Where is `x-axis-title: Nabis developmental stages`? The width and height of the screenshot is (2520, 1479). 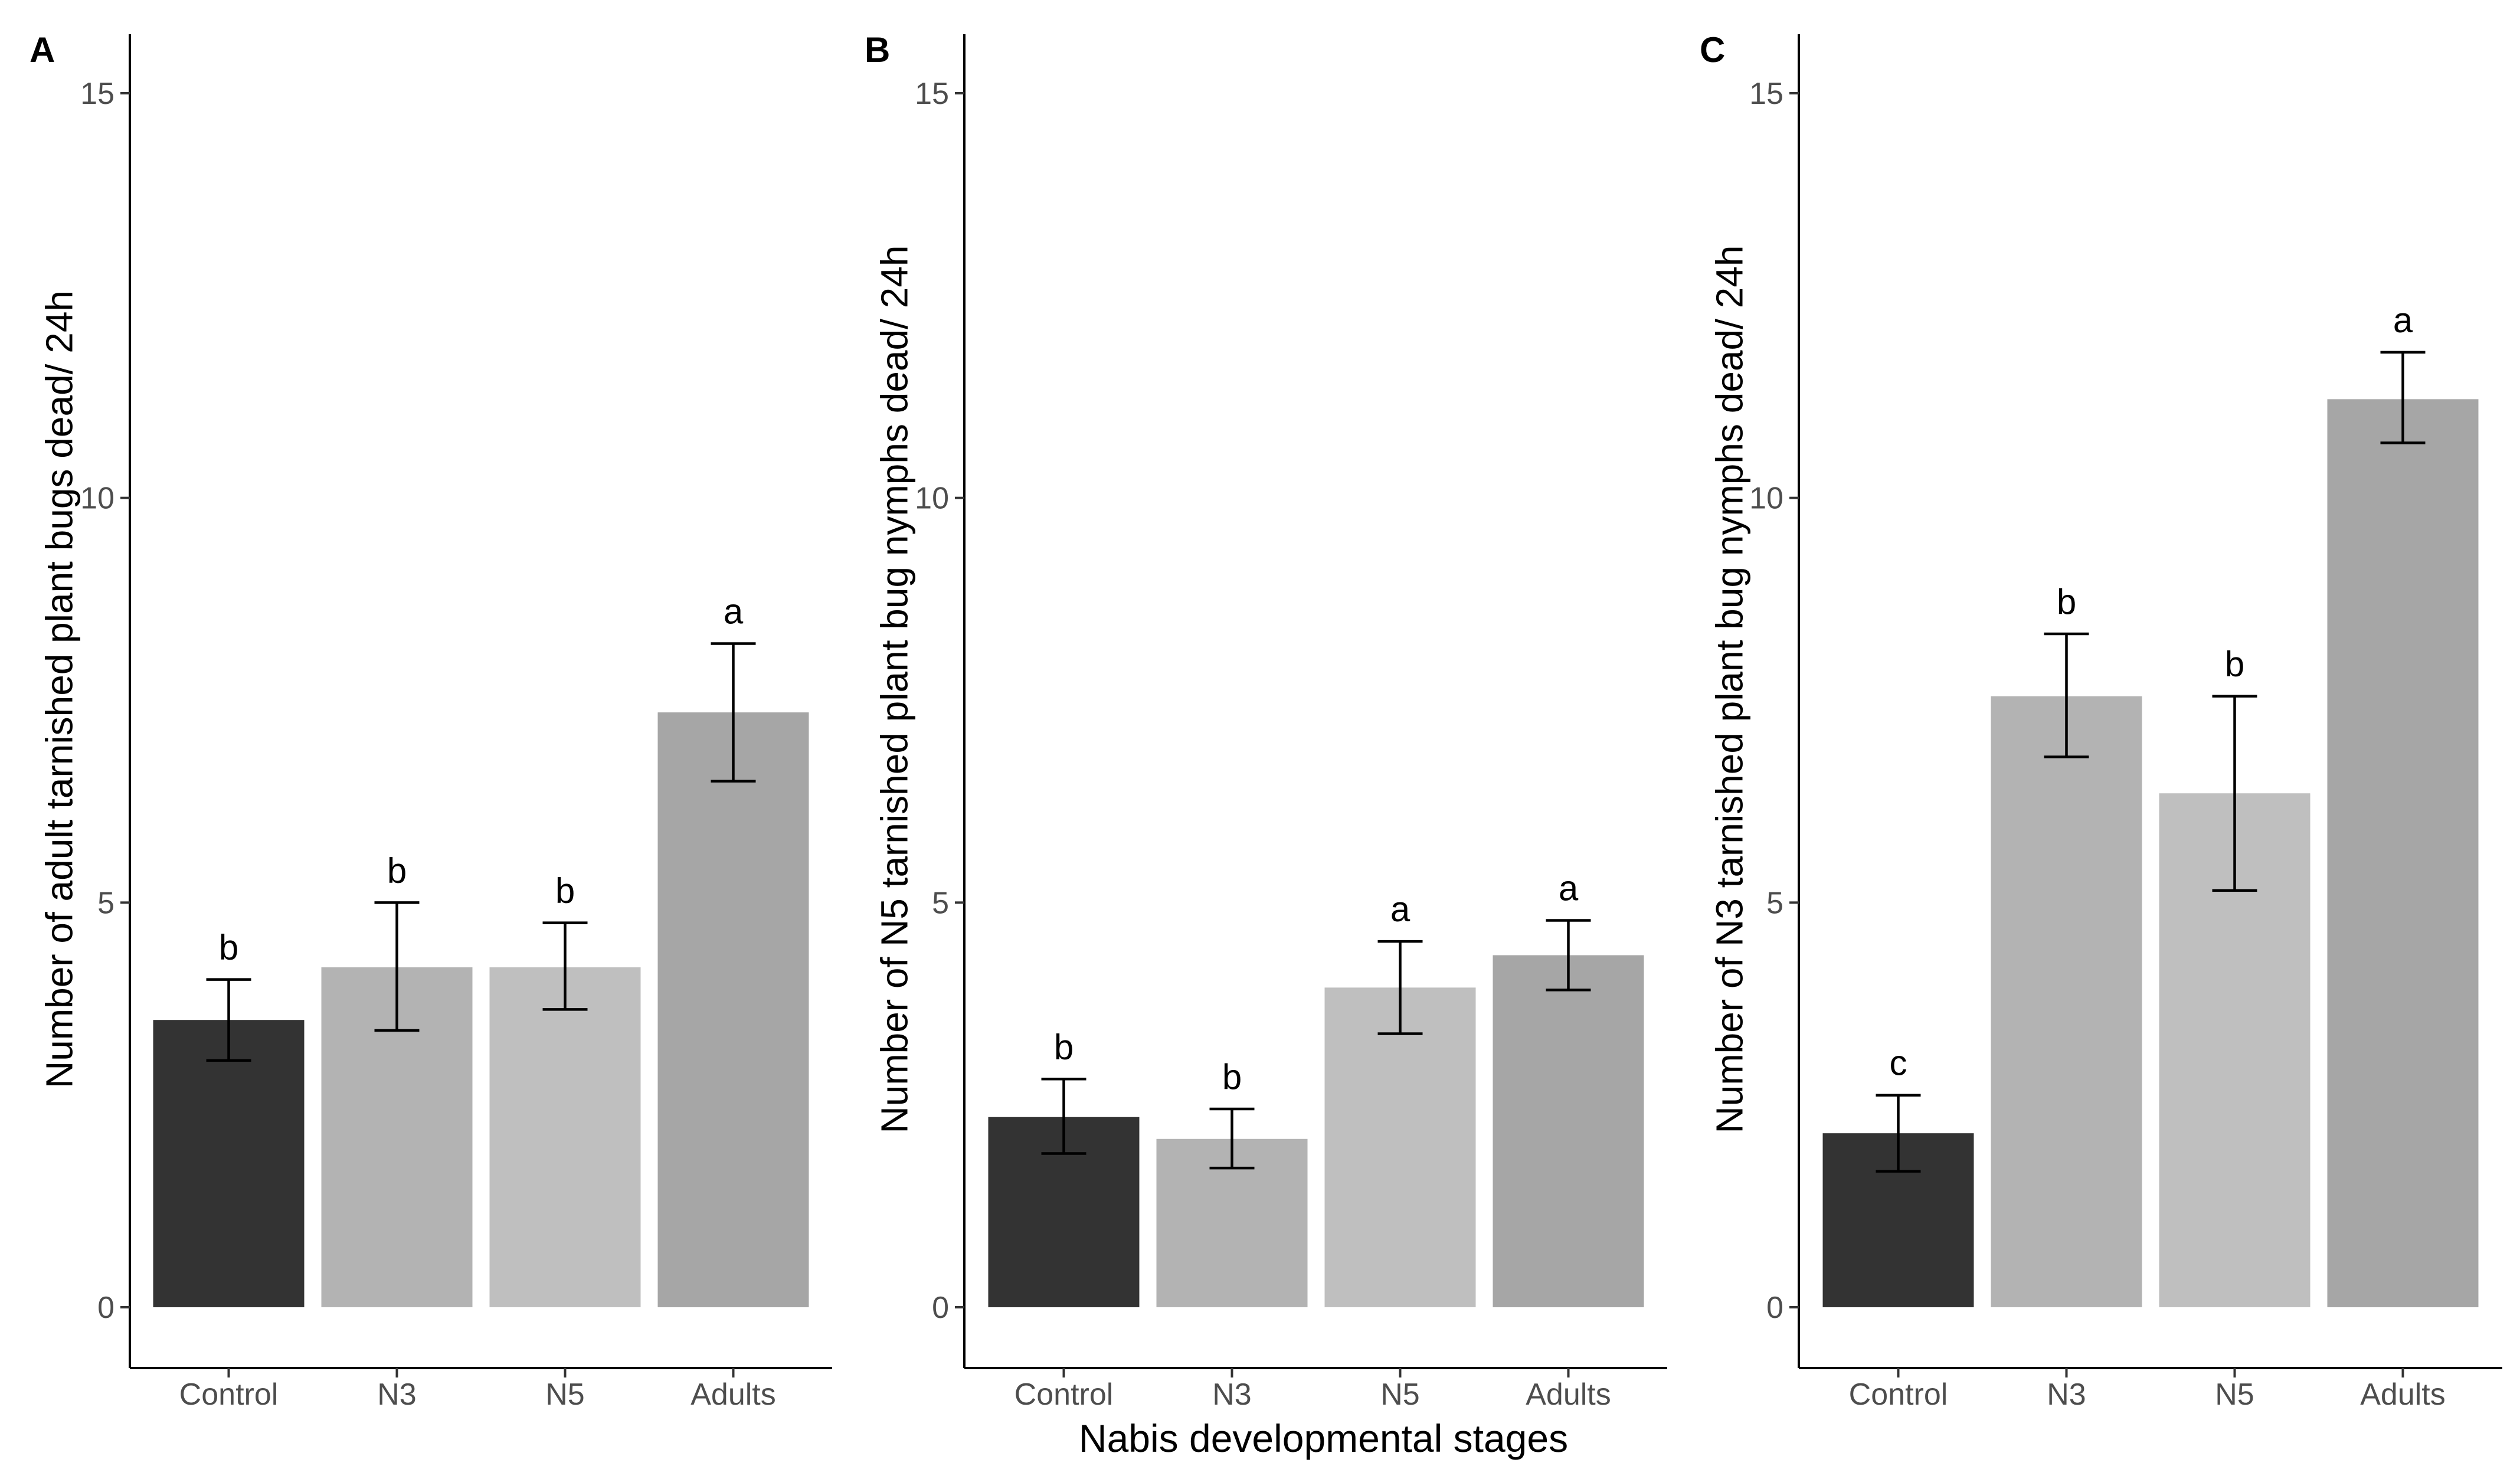 x-axis-title: Nabis developmental stages is located at coordinates (1323, 1438).